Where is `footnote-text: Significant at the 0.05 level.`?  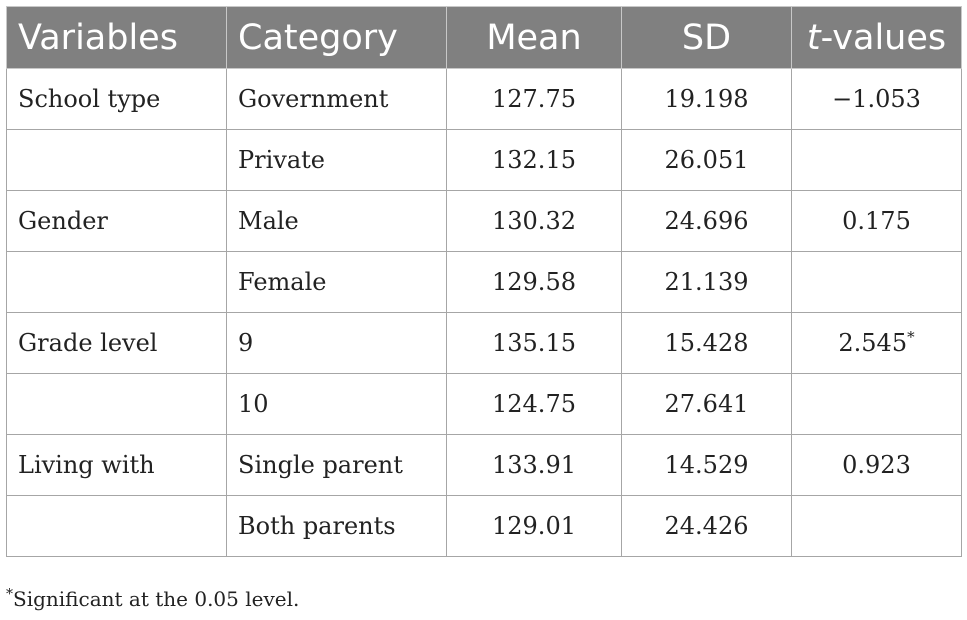
footnote-text: Significant at the 0.05 level. is located at coordinates (156, 599).